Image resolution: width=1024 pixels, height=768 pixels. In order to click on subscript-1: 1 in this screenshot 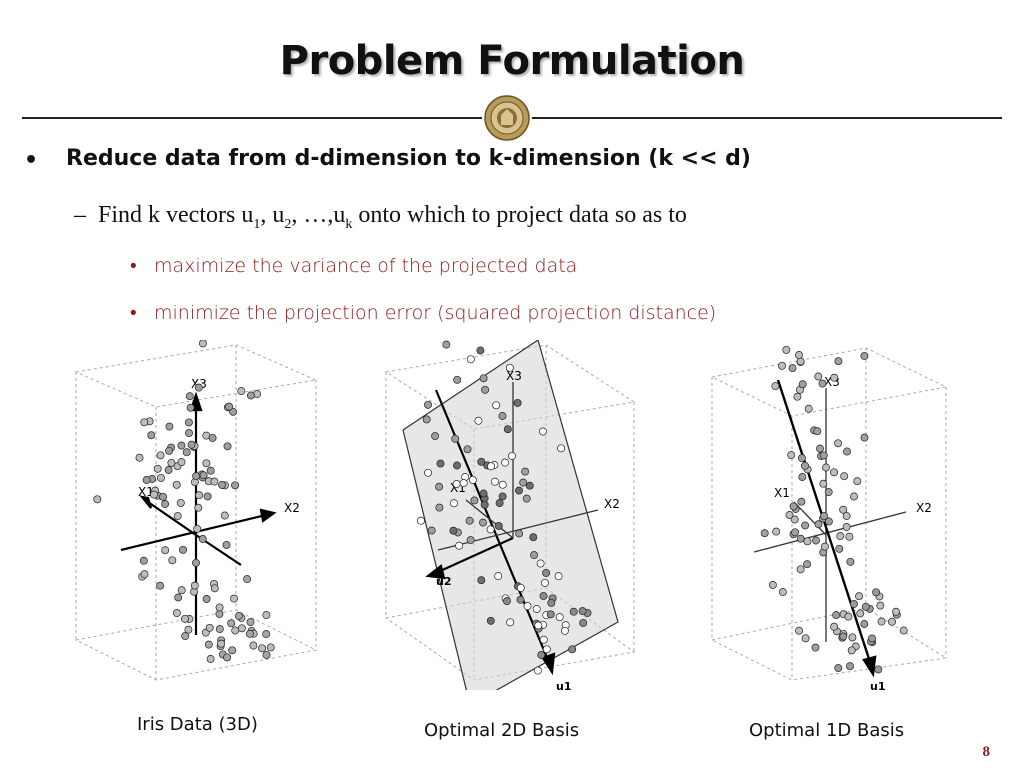, I will do `click(257, 224)`.